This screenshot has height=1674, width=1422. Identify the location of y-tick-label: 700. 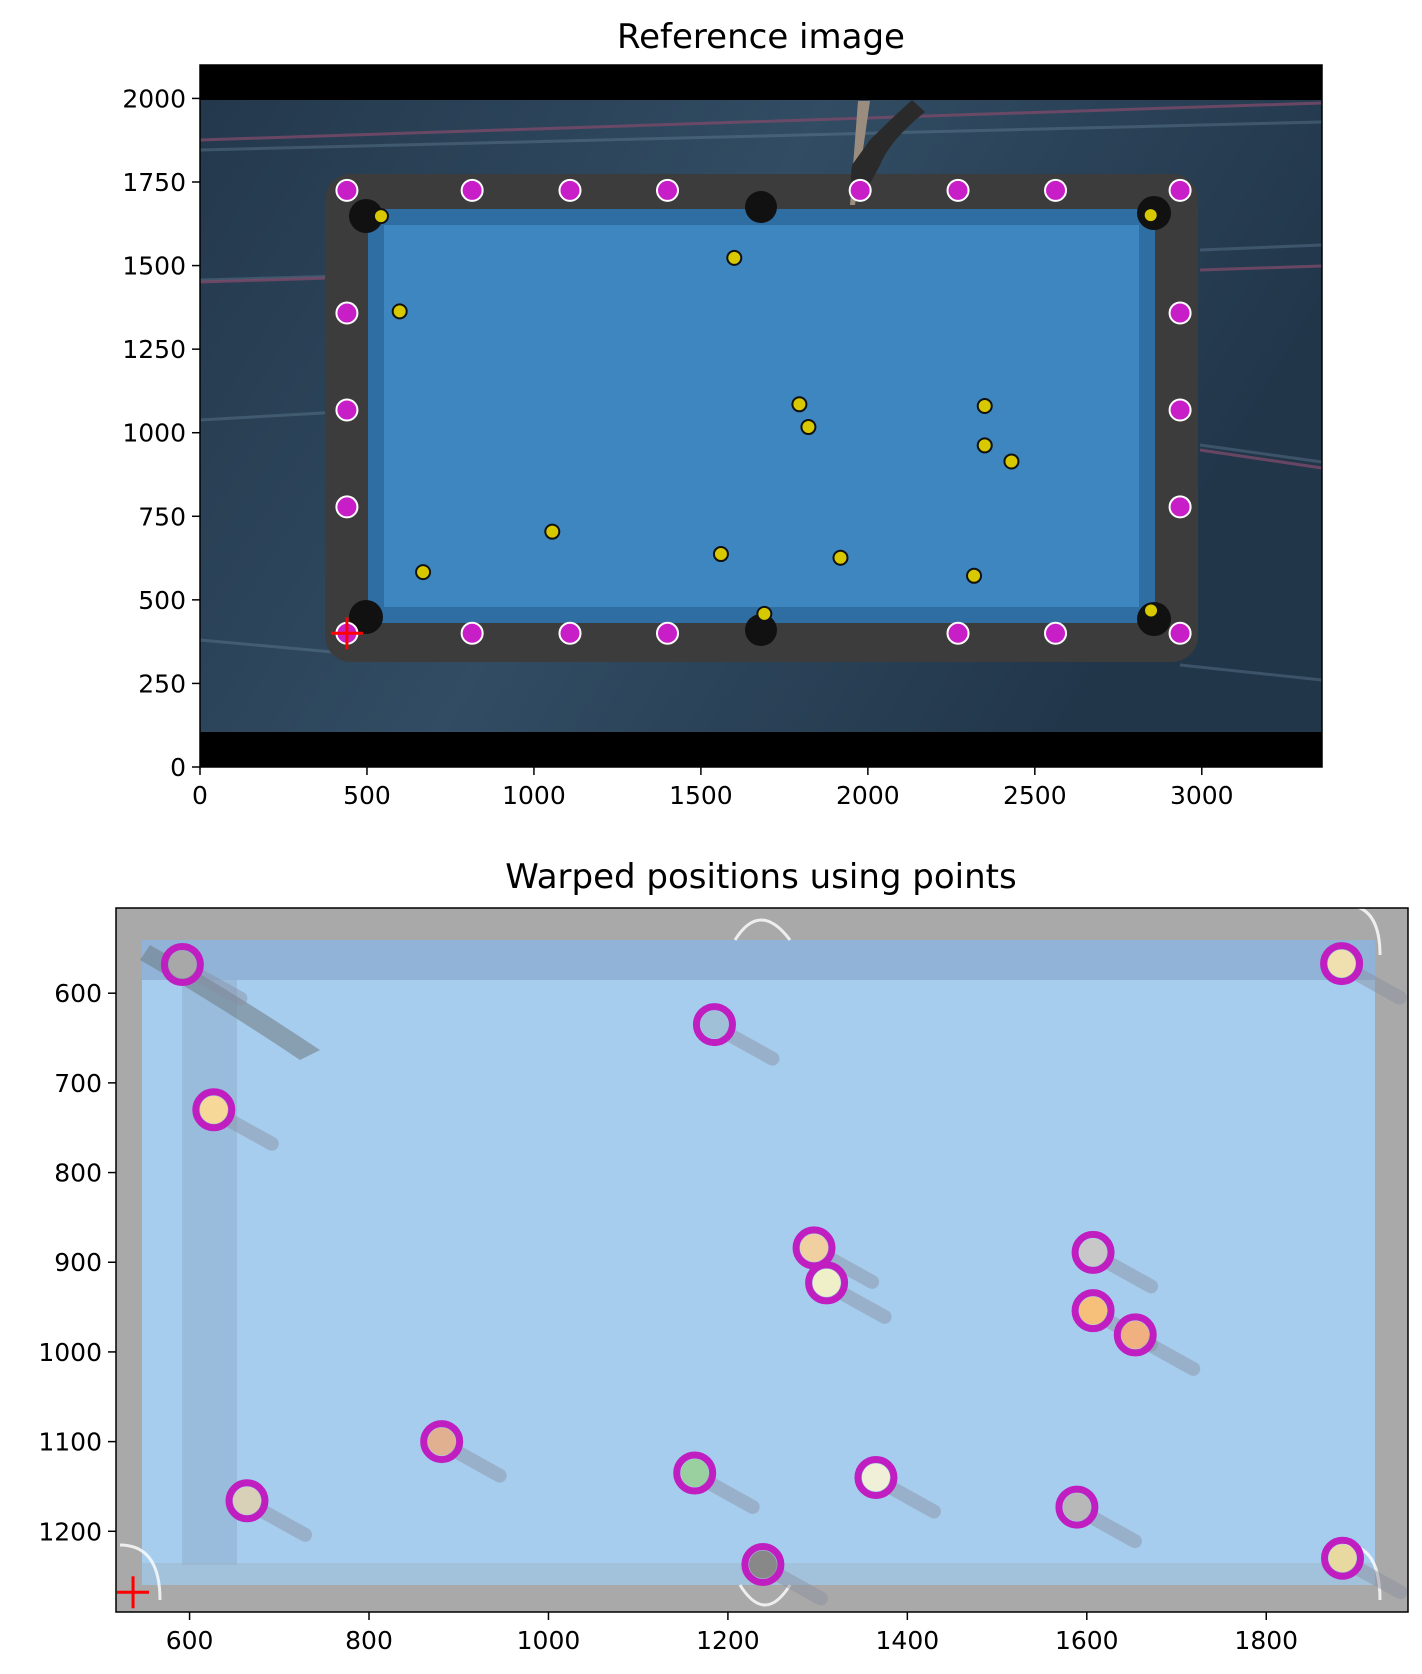
(78, 1083).